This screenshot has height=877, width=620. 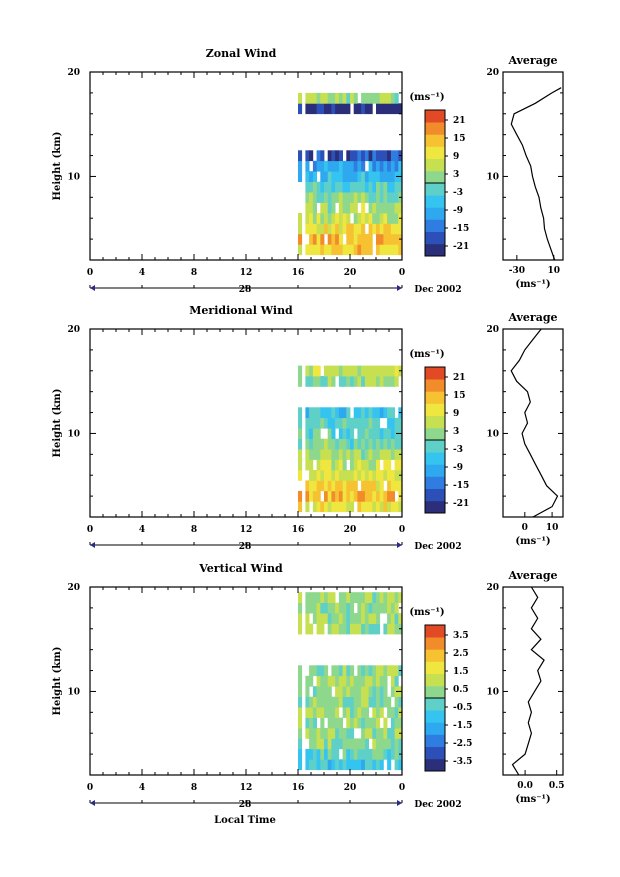 What do you see at coordinates (73, 177) in the screenshot?
I see `y-tick-label: 10` at bounding box center [73, 177].